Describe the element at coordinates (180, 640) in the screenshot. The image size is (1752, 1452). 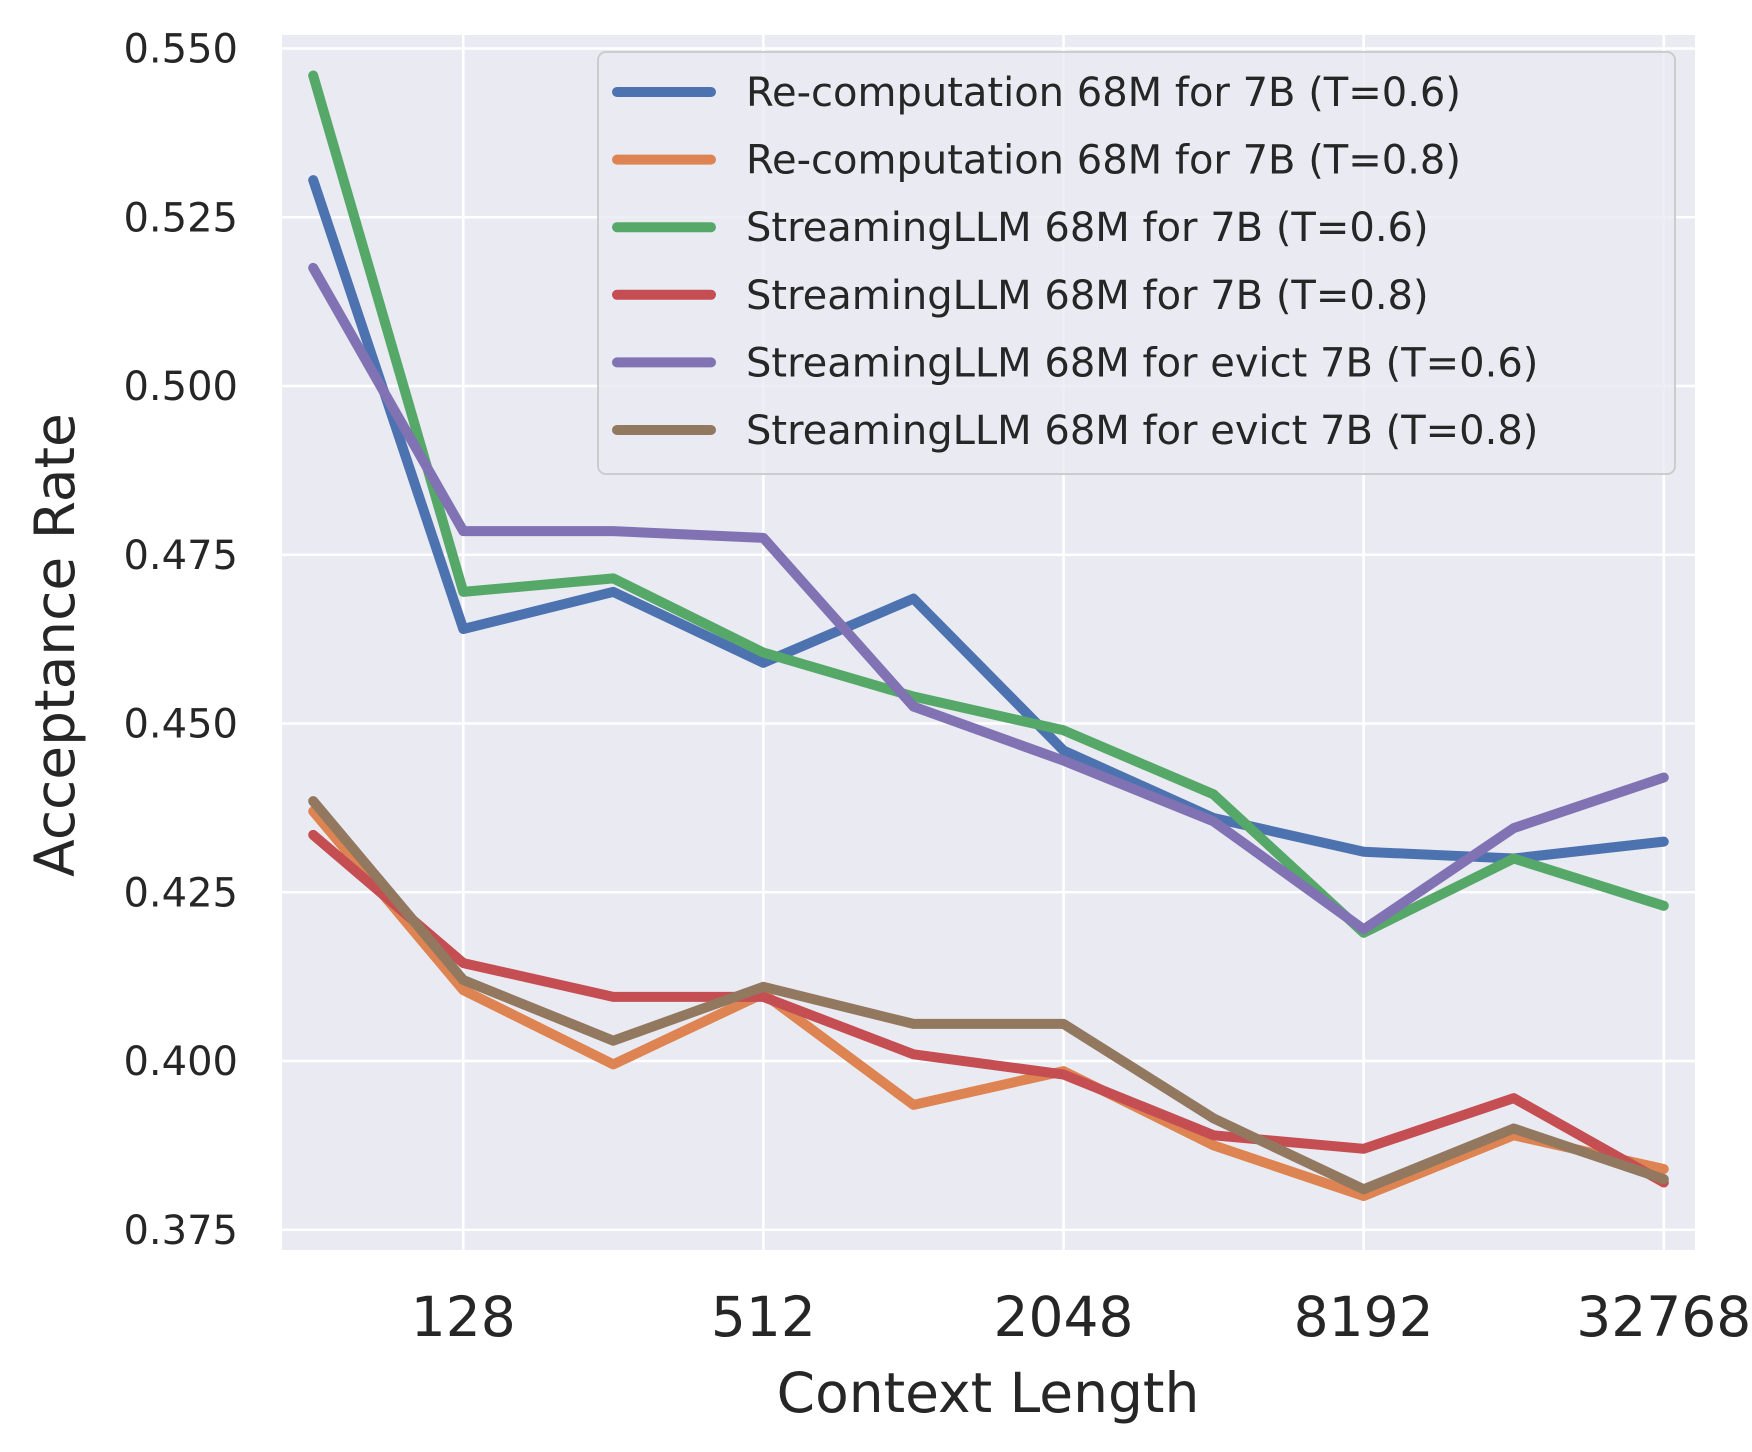
I see `y-tick-labels: 0.375 0.400 0.425 0.450 0.475 0.500 0.525 0.550` at that location.